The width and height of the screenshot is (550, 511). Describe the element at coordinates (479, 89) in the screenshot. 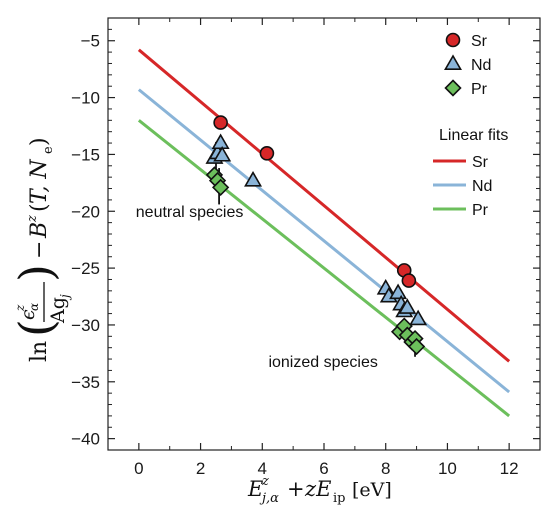

I see `legend-label-pr: Pr` at that location.